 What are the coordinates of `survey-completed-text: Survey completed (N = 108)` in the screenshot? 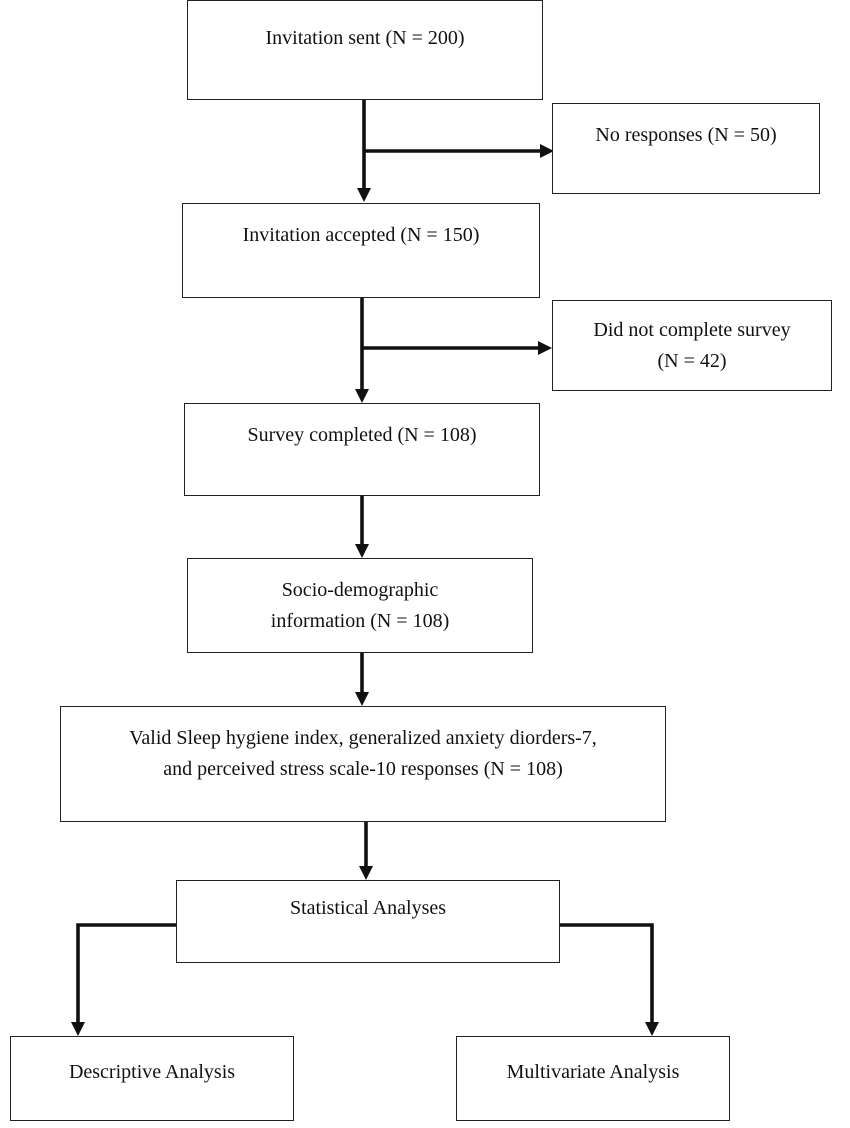 It's located at (362, 435).